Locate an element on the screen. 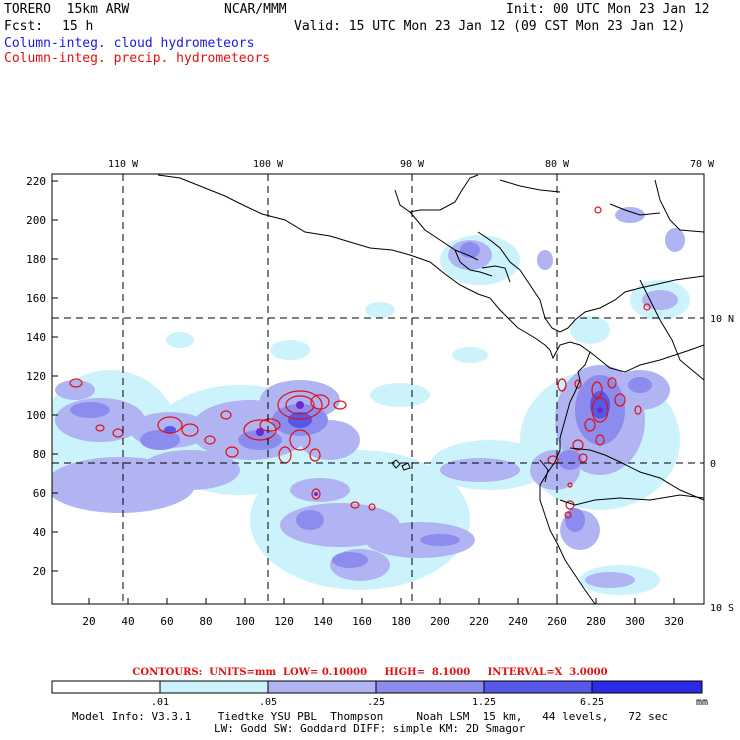 Image resolution: width=740 pixels, height=740 pixels. x-tick: 140 is located at coordinates (323, 621).